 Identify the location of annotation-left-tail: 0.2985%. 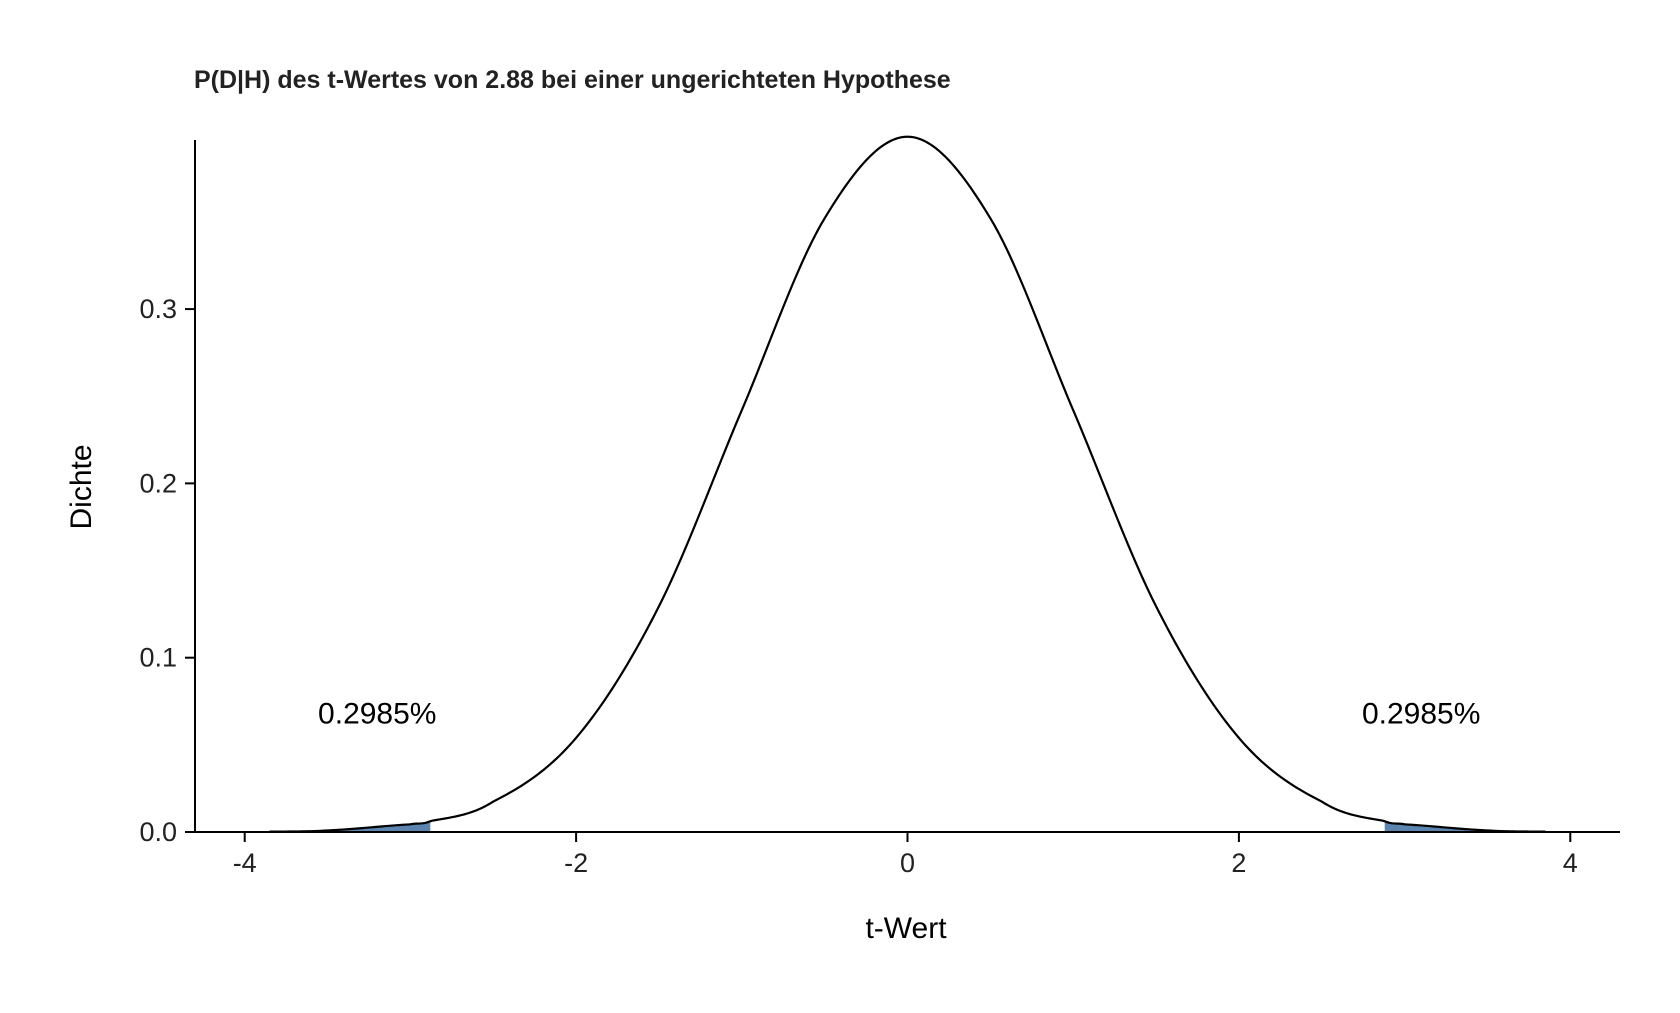
(377, 713).